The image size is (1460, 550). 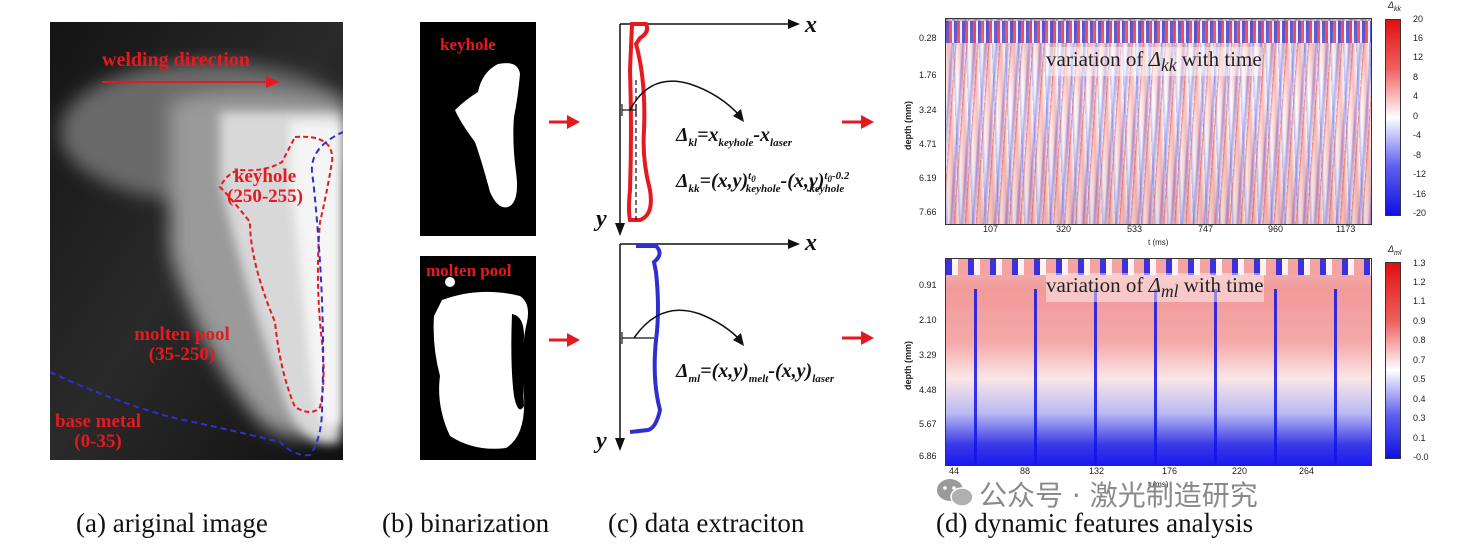 What do you see at coordinates (1095, 523) in the screenshot?
I see `caption-d: (d) dynamic features analysis` at bounding box center [1095, 523].